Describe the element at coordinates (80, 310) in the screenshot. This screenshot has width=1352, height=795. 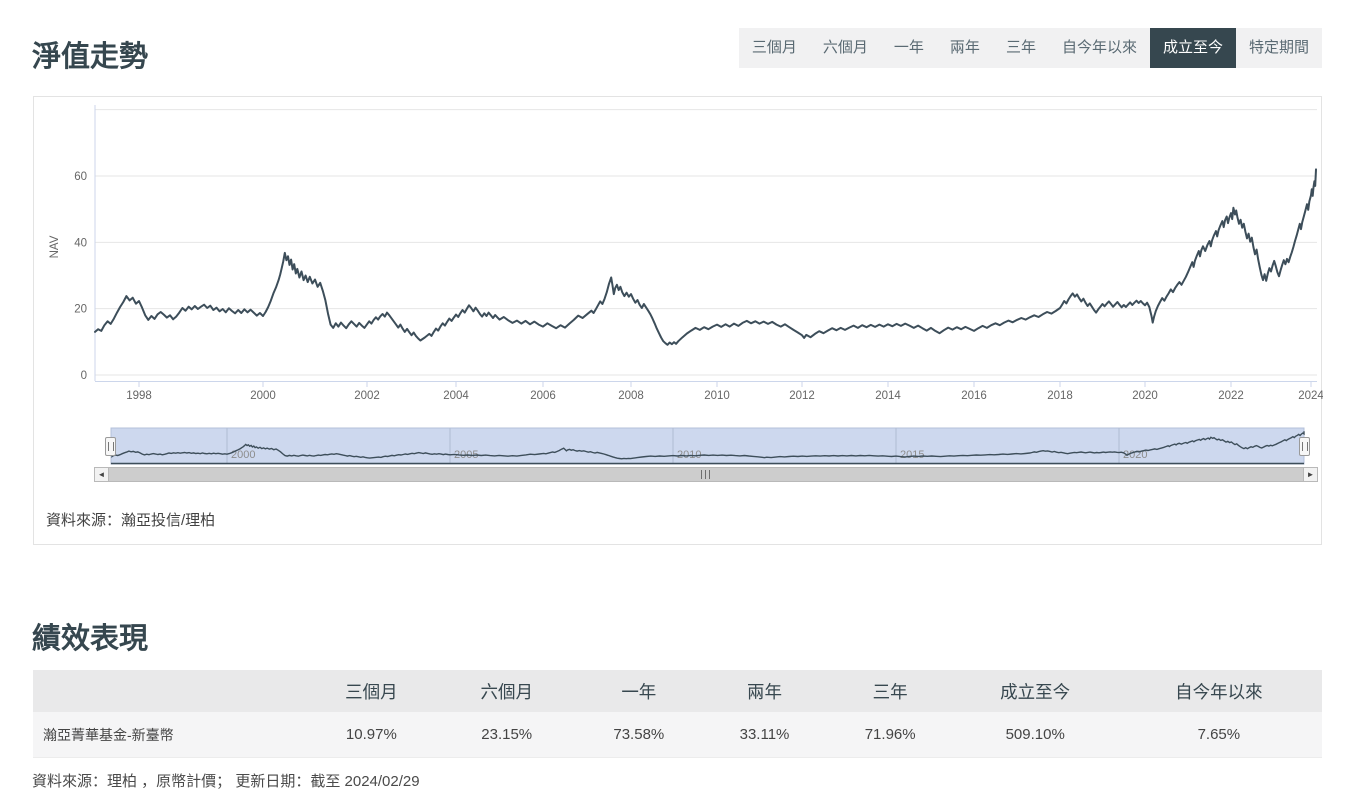
I see `y-tick-label: 20` at that location.